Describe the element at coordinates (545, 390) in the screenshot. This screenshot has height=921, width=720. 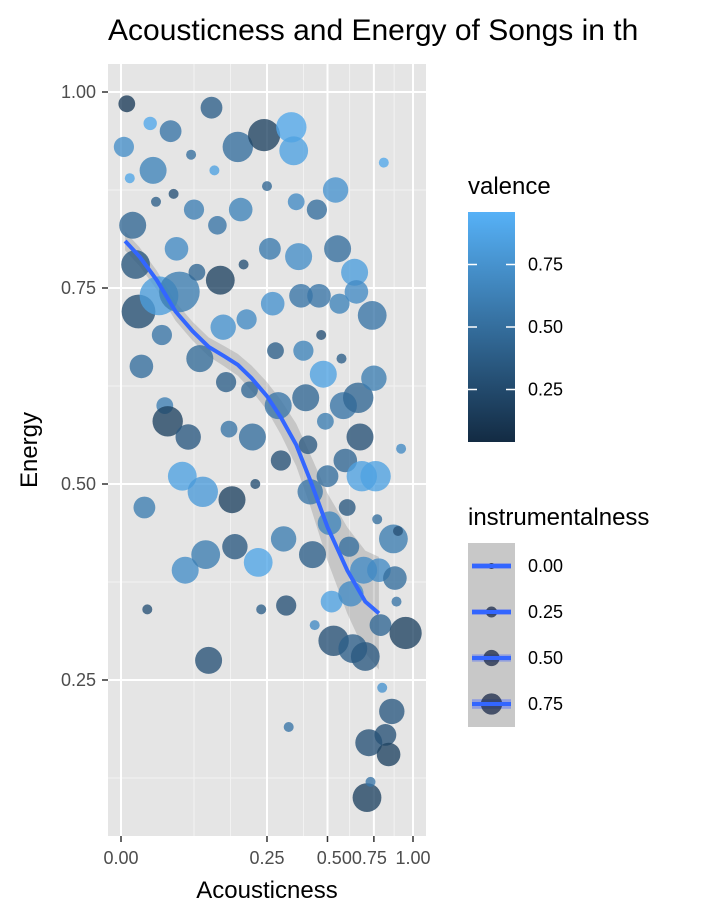
I see `colorbar-label: 0.25` at that location.